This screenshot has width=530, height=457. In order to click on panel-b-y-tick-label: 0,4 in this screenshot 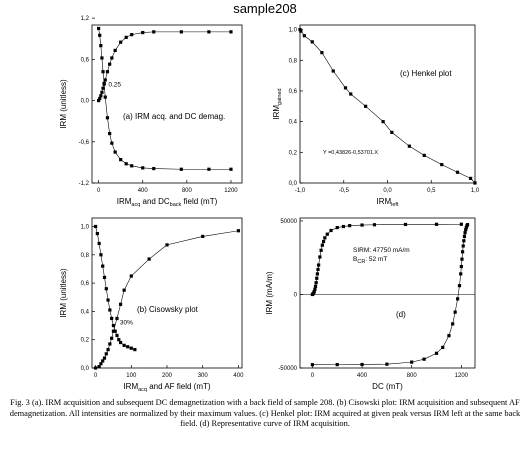, I will do `click(85, 312)`.